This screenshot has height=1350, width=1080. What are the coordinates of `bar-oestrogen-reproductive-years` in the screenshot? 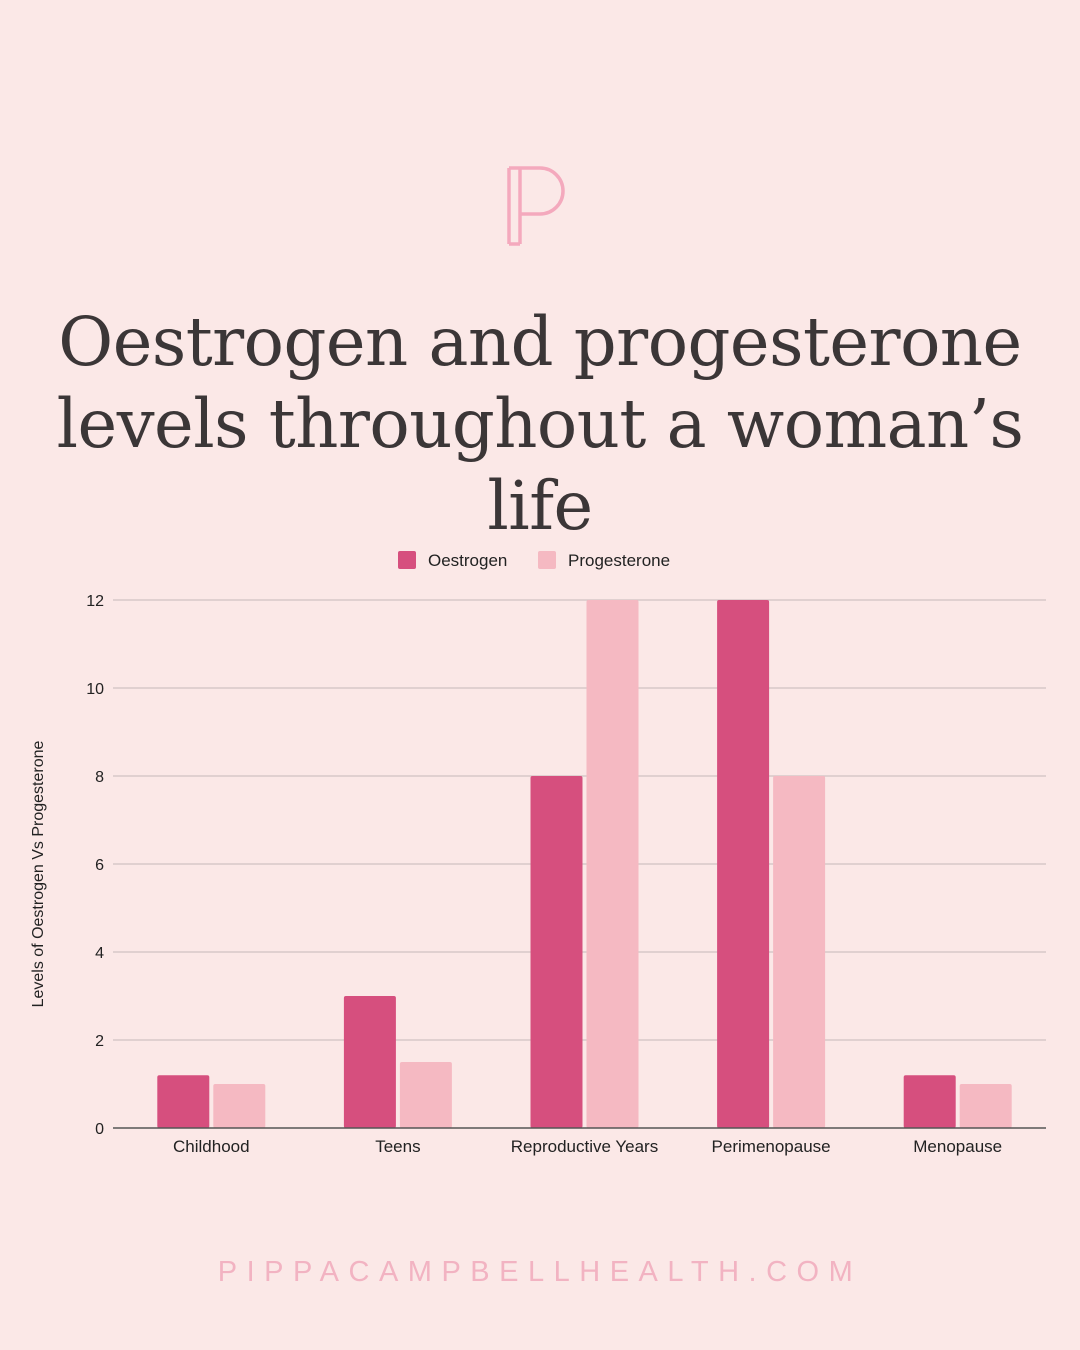 It's located at (556, 952).